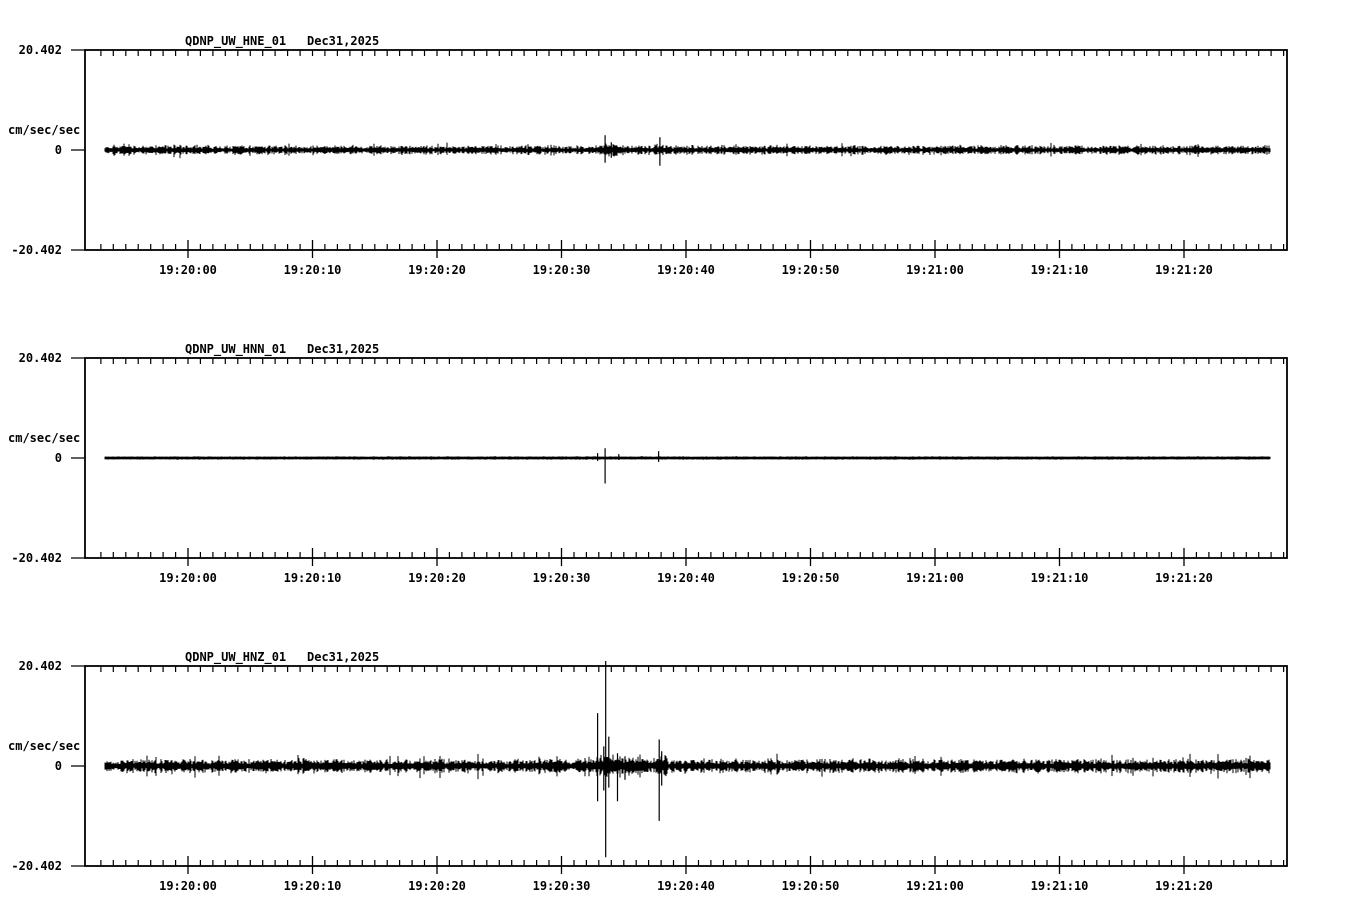 The height and width of the screenshot is (924, 1358). Describe the element at coordinates (235, 349) in the screenshot. I see `panel-station-label: QDNP_UW_HNN_01` at that location.